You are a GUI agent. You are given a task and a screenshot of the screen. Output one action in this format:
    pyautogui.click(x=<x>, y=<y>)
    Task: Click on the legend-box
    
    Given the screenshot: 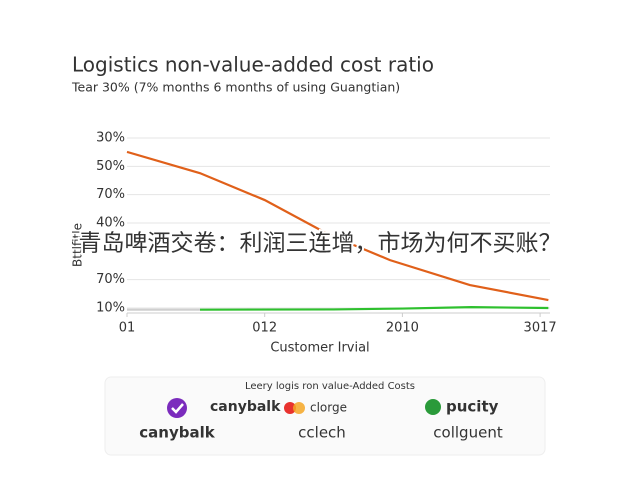 What is the action you would take?
    pyautogui.click(x=325, y=416)
    